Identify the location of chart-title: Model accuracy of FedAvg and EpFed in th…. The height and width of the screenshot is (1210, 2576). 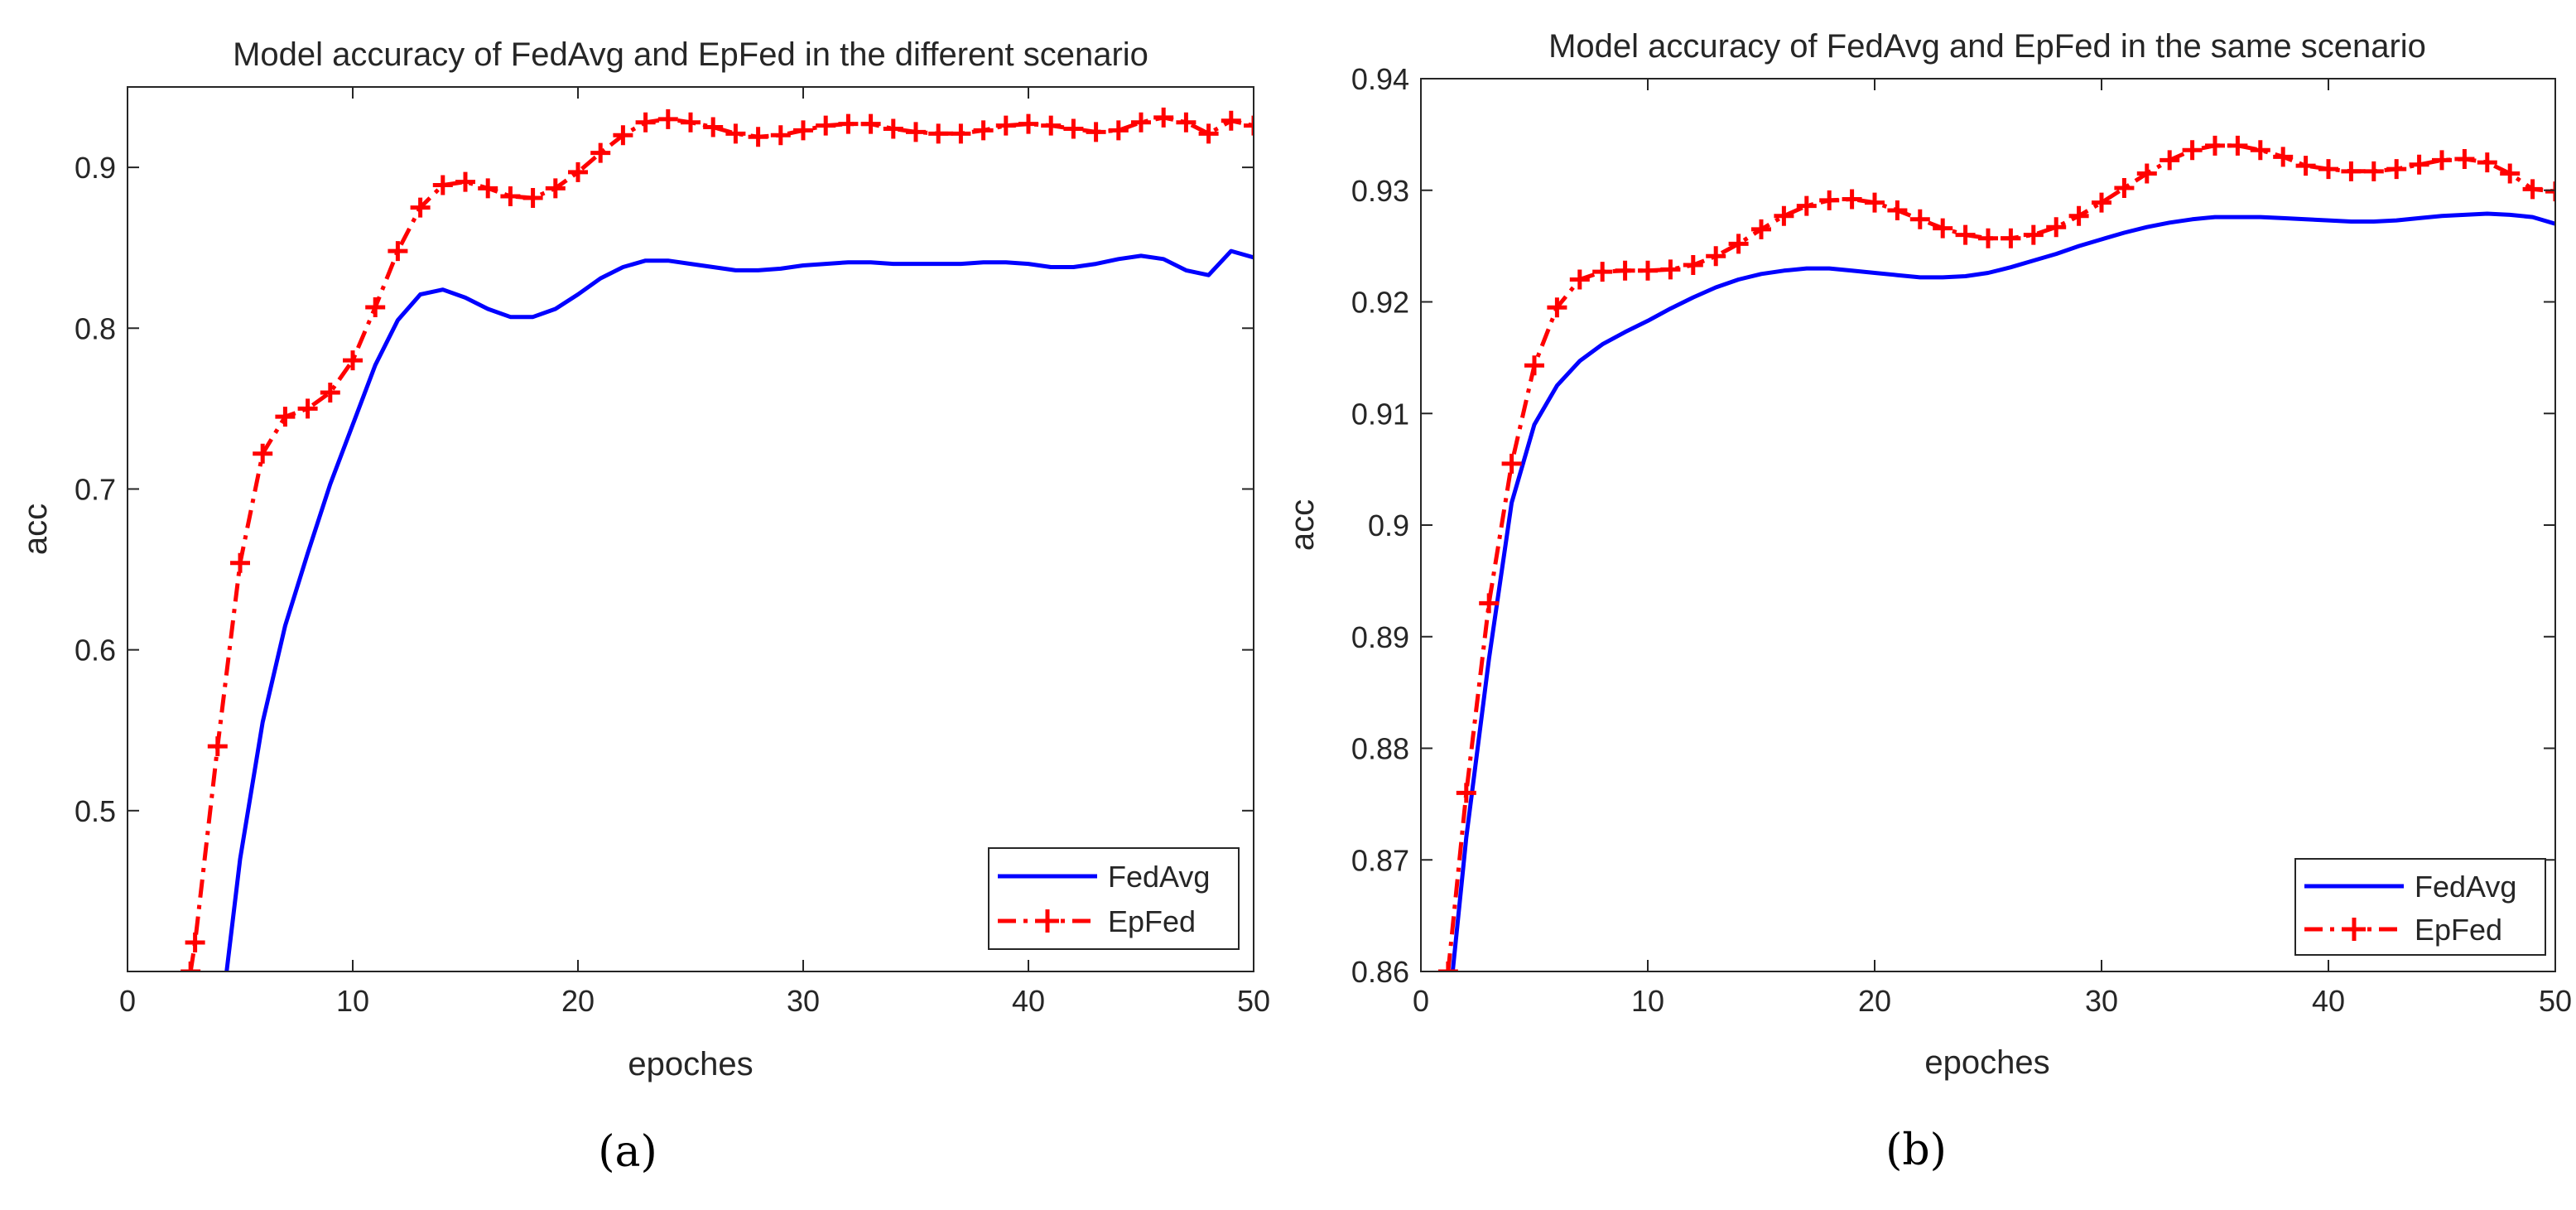
(1987, 46).